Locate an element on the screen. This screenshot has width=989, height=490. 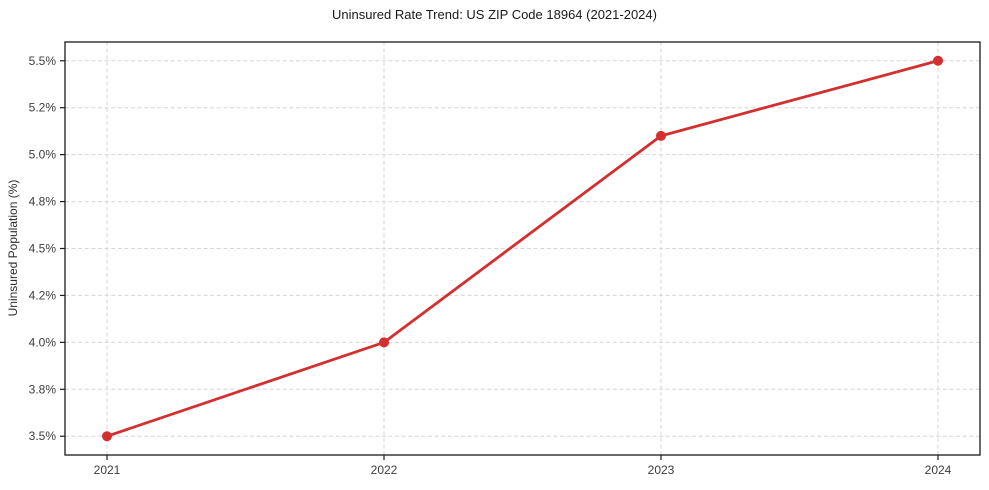
y-tick-label: 4.0% is located at coordinates (43, 342).